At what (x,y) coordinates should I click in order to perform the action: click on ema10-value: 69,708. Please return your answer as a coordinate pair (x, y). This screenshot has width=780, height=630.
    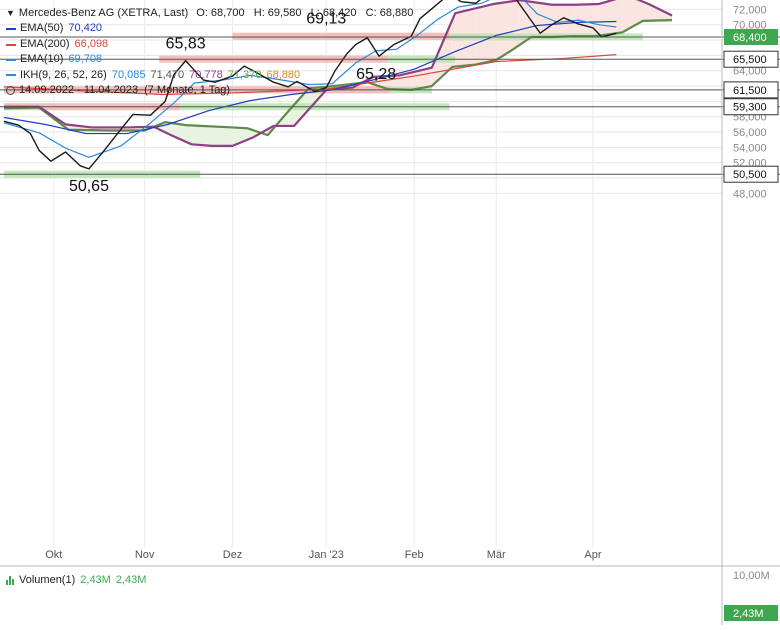
    Looking at the image, I should click on (85, 59).